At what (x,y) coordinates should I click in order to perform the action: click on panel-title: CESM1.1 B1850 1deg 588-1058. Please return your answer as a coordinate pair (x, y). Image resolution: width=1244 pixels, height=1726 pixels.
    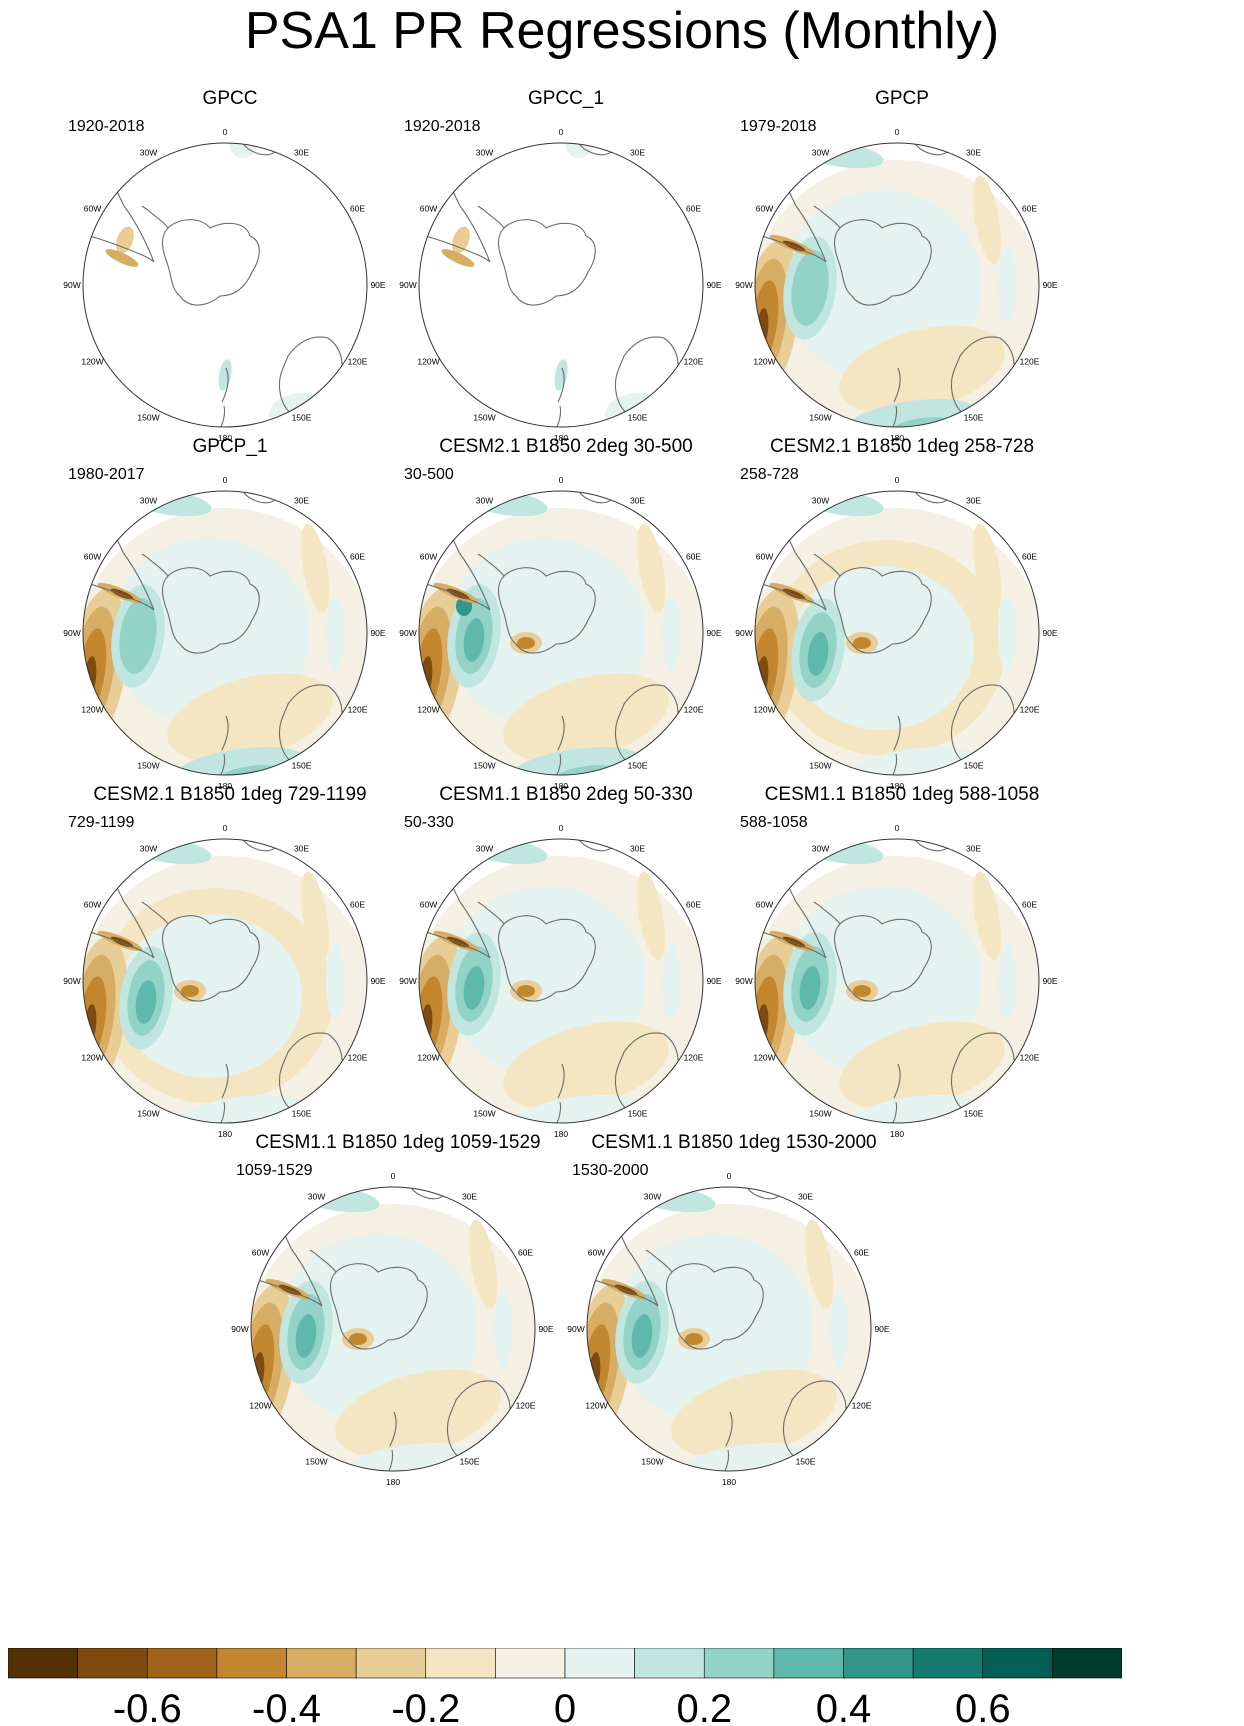
    Looking at the image, I should click on (902, 794).